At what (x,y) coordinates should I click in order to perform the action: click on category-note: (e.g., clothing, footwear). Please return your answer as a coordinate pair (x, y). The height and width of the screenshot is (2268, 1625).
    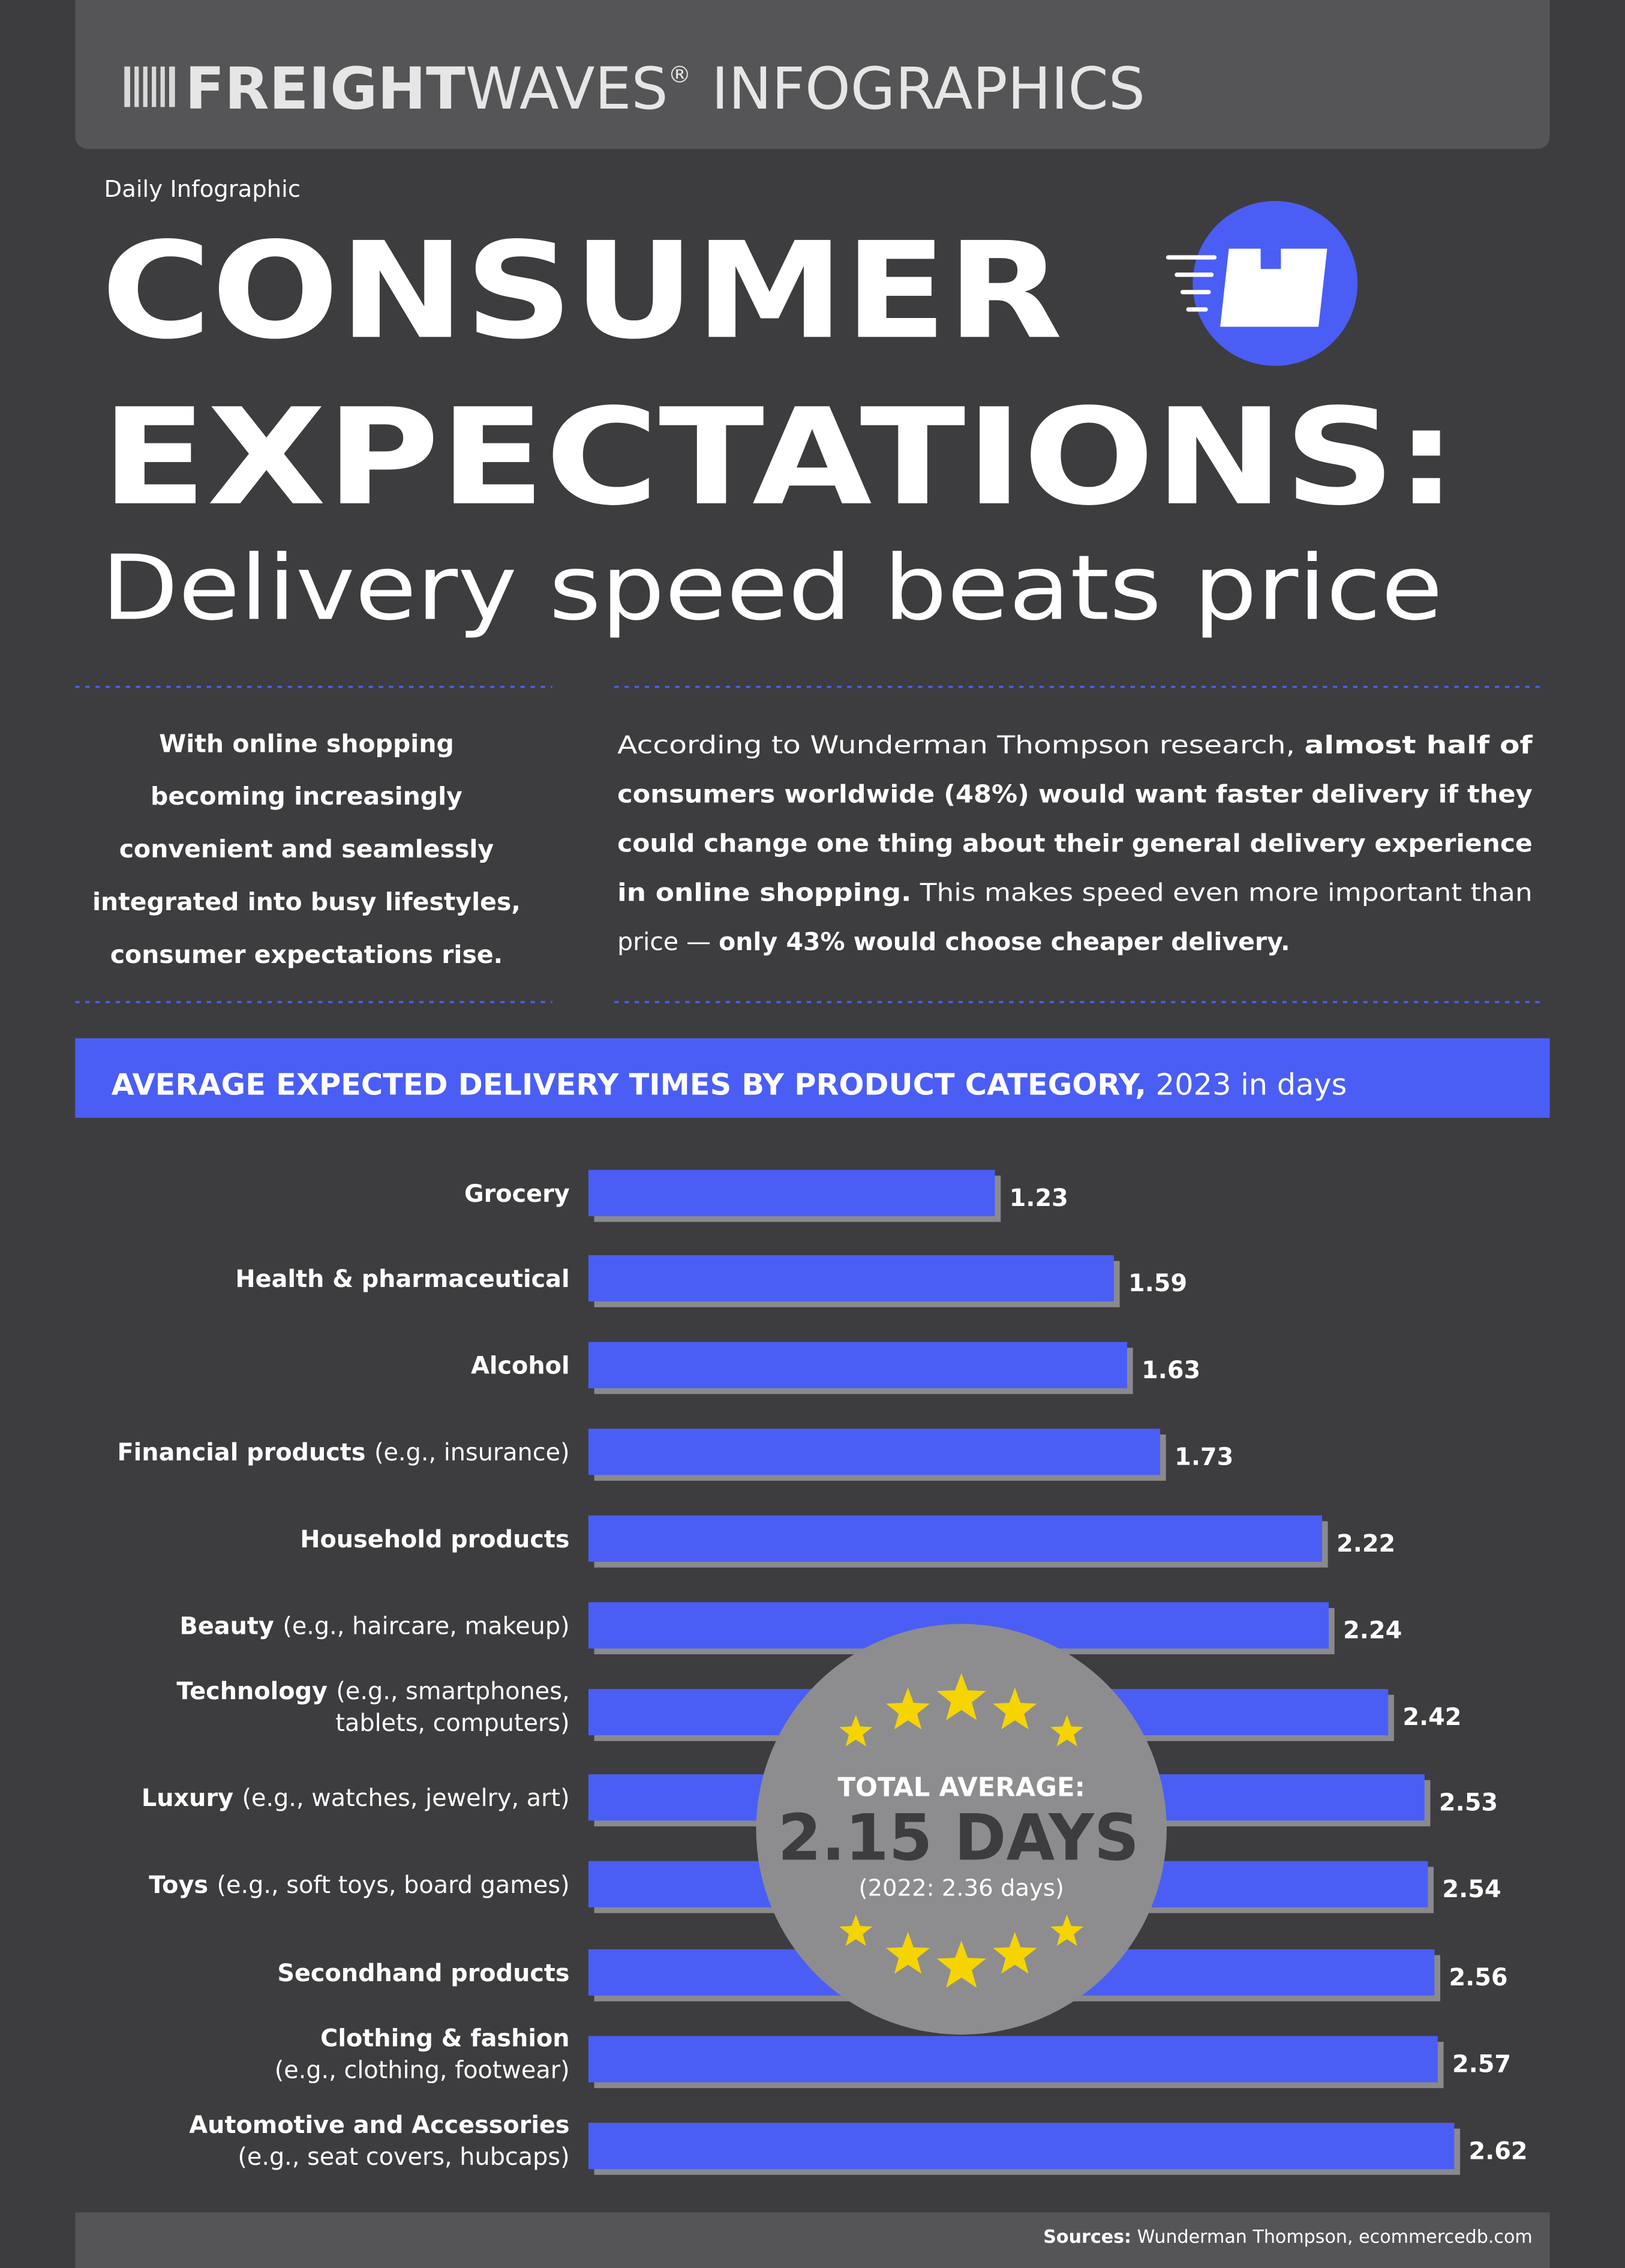
    Looking at the image, I should click on (422, 2070).